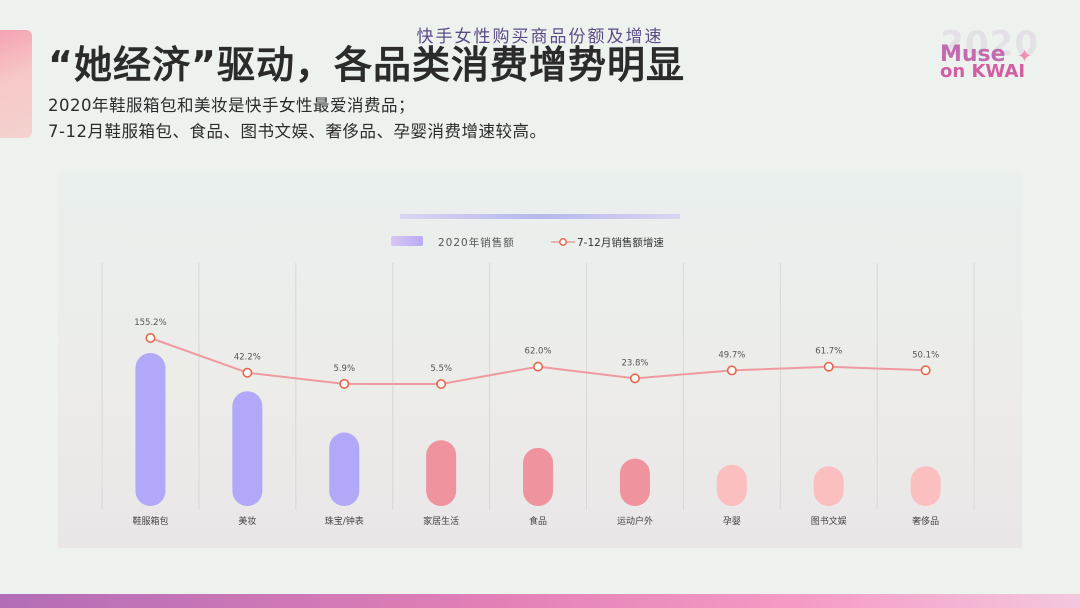 Image resolution: width=1080 pixels, height=608 pixels. I want to click on left-accent-bar, so click(16, 84).